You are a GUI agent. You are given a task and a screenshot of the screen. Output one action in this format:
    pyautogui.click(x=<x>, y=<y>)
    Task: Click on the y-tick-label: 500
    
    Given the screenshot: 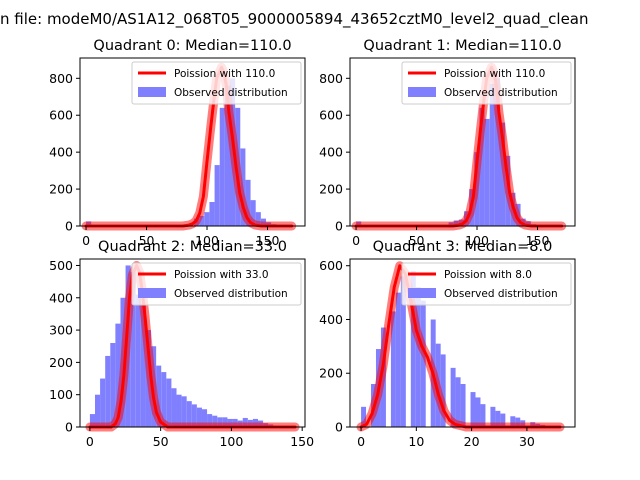 What is the action you would take?
    pyautogui.click(x=61, y=265)
    